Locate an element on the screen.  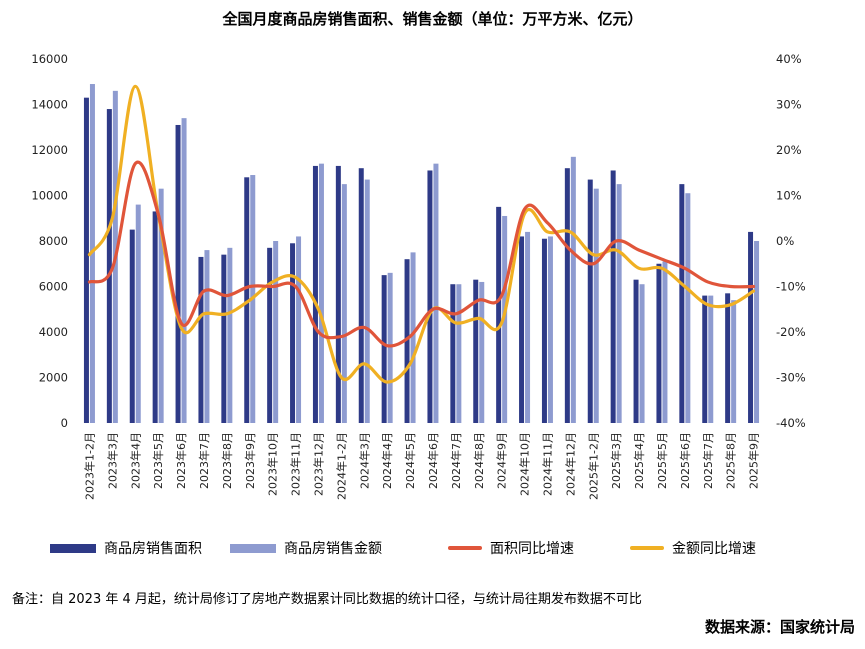
x-tick-label: 2024年4月 is located at coordinates (387, 460).